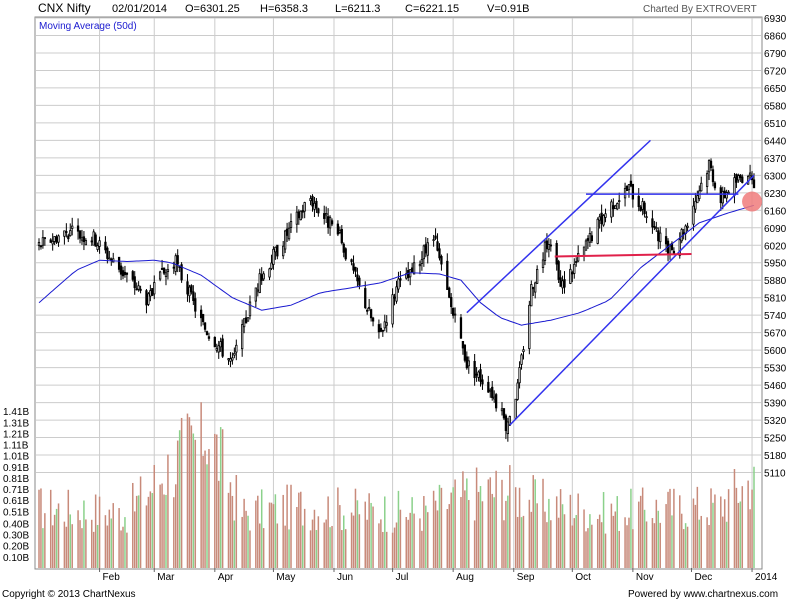 The height and width of the screenshot is (600, 800). Describe the element at coordinates (766, 577) in the screenshot. I see `month-tick-label: 2014` at that location.